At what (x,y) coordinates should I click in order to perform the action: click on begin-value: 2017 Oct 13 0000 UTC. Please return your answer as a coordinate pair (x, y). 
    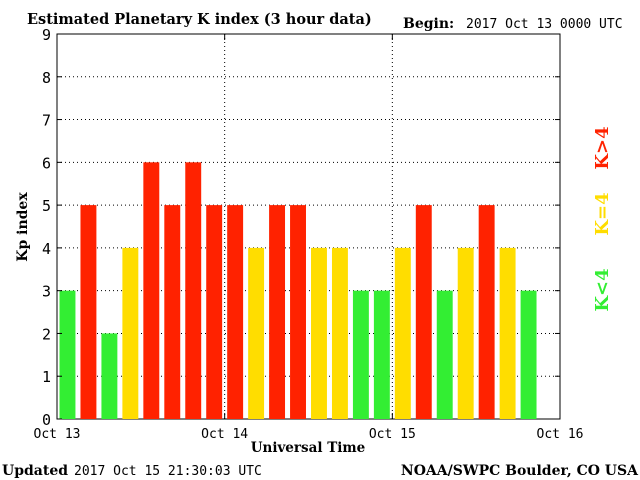
    Looking at the image, I should click on (544, 24).